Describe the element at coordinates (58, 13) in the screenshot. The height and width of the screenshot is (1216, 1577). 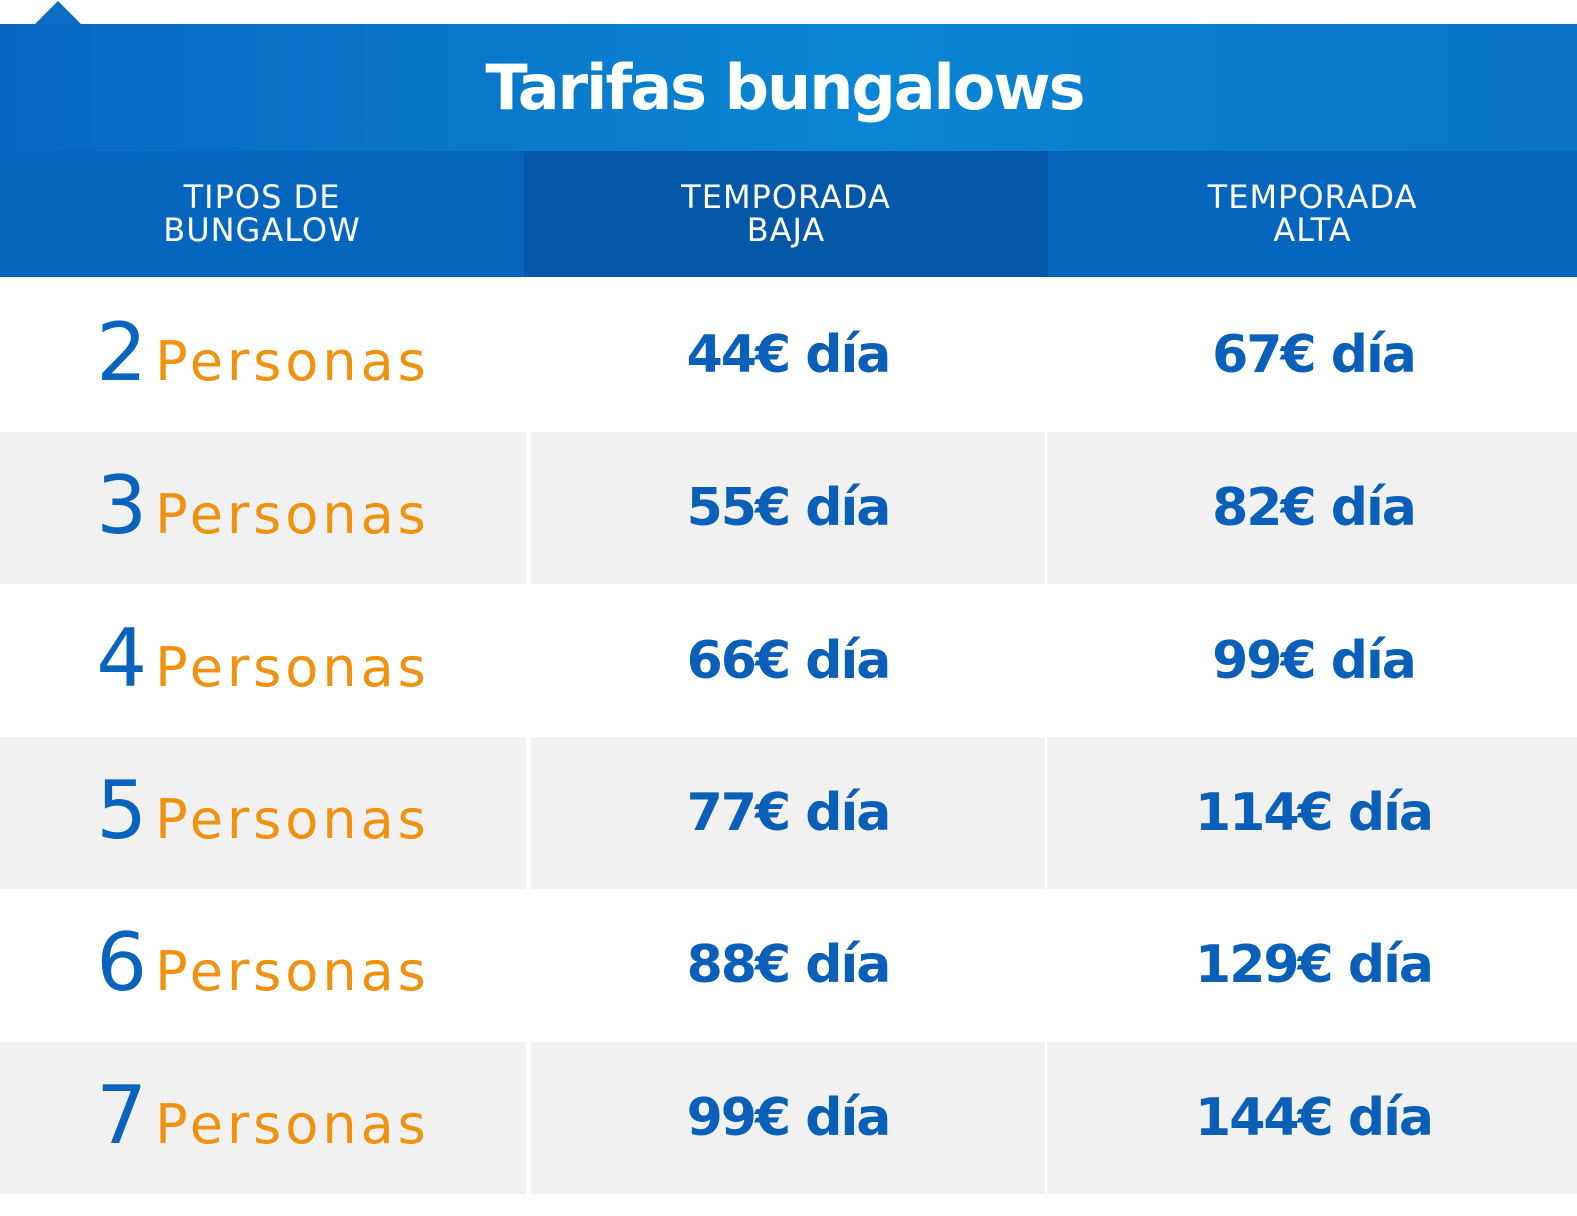
I see `tab-pointer` at that location.